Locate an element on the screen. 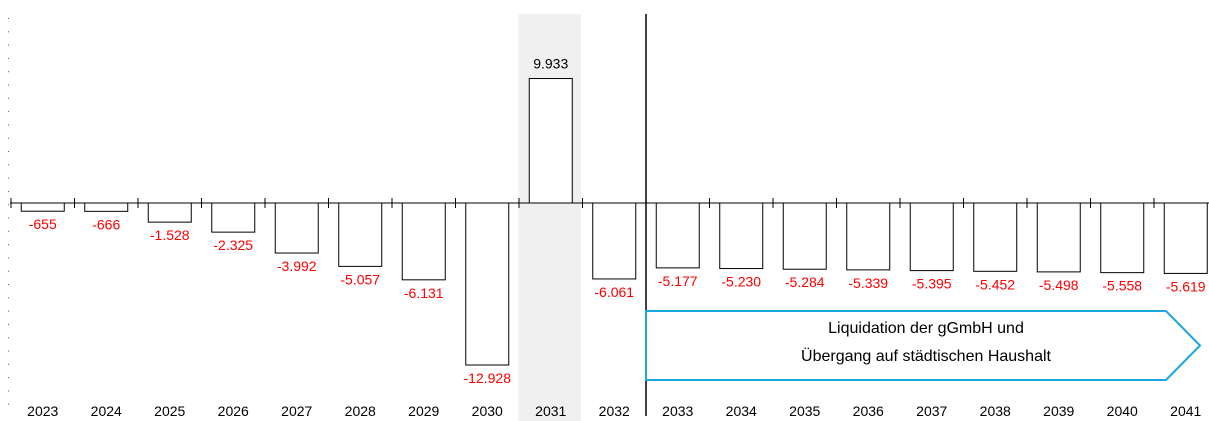 The width and height of the screenshot is (1209, 421). value-label-2025: -1.528 is located at coordinates (170, 235).